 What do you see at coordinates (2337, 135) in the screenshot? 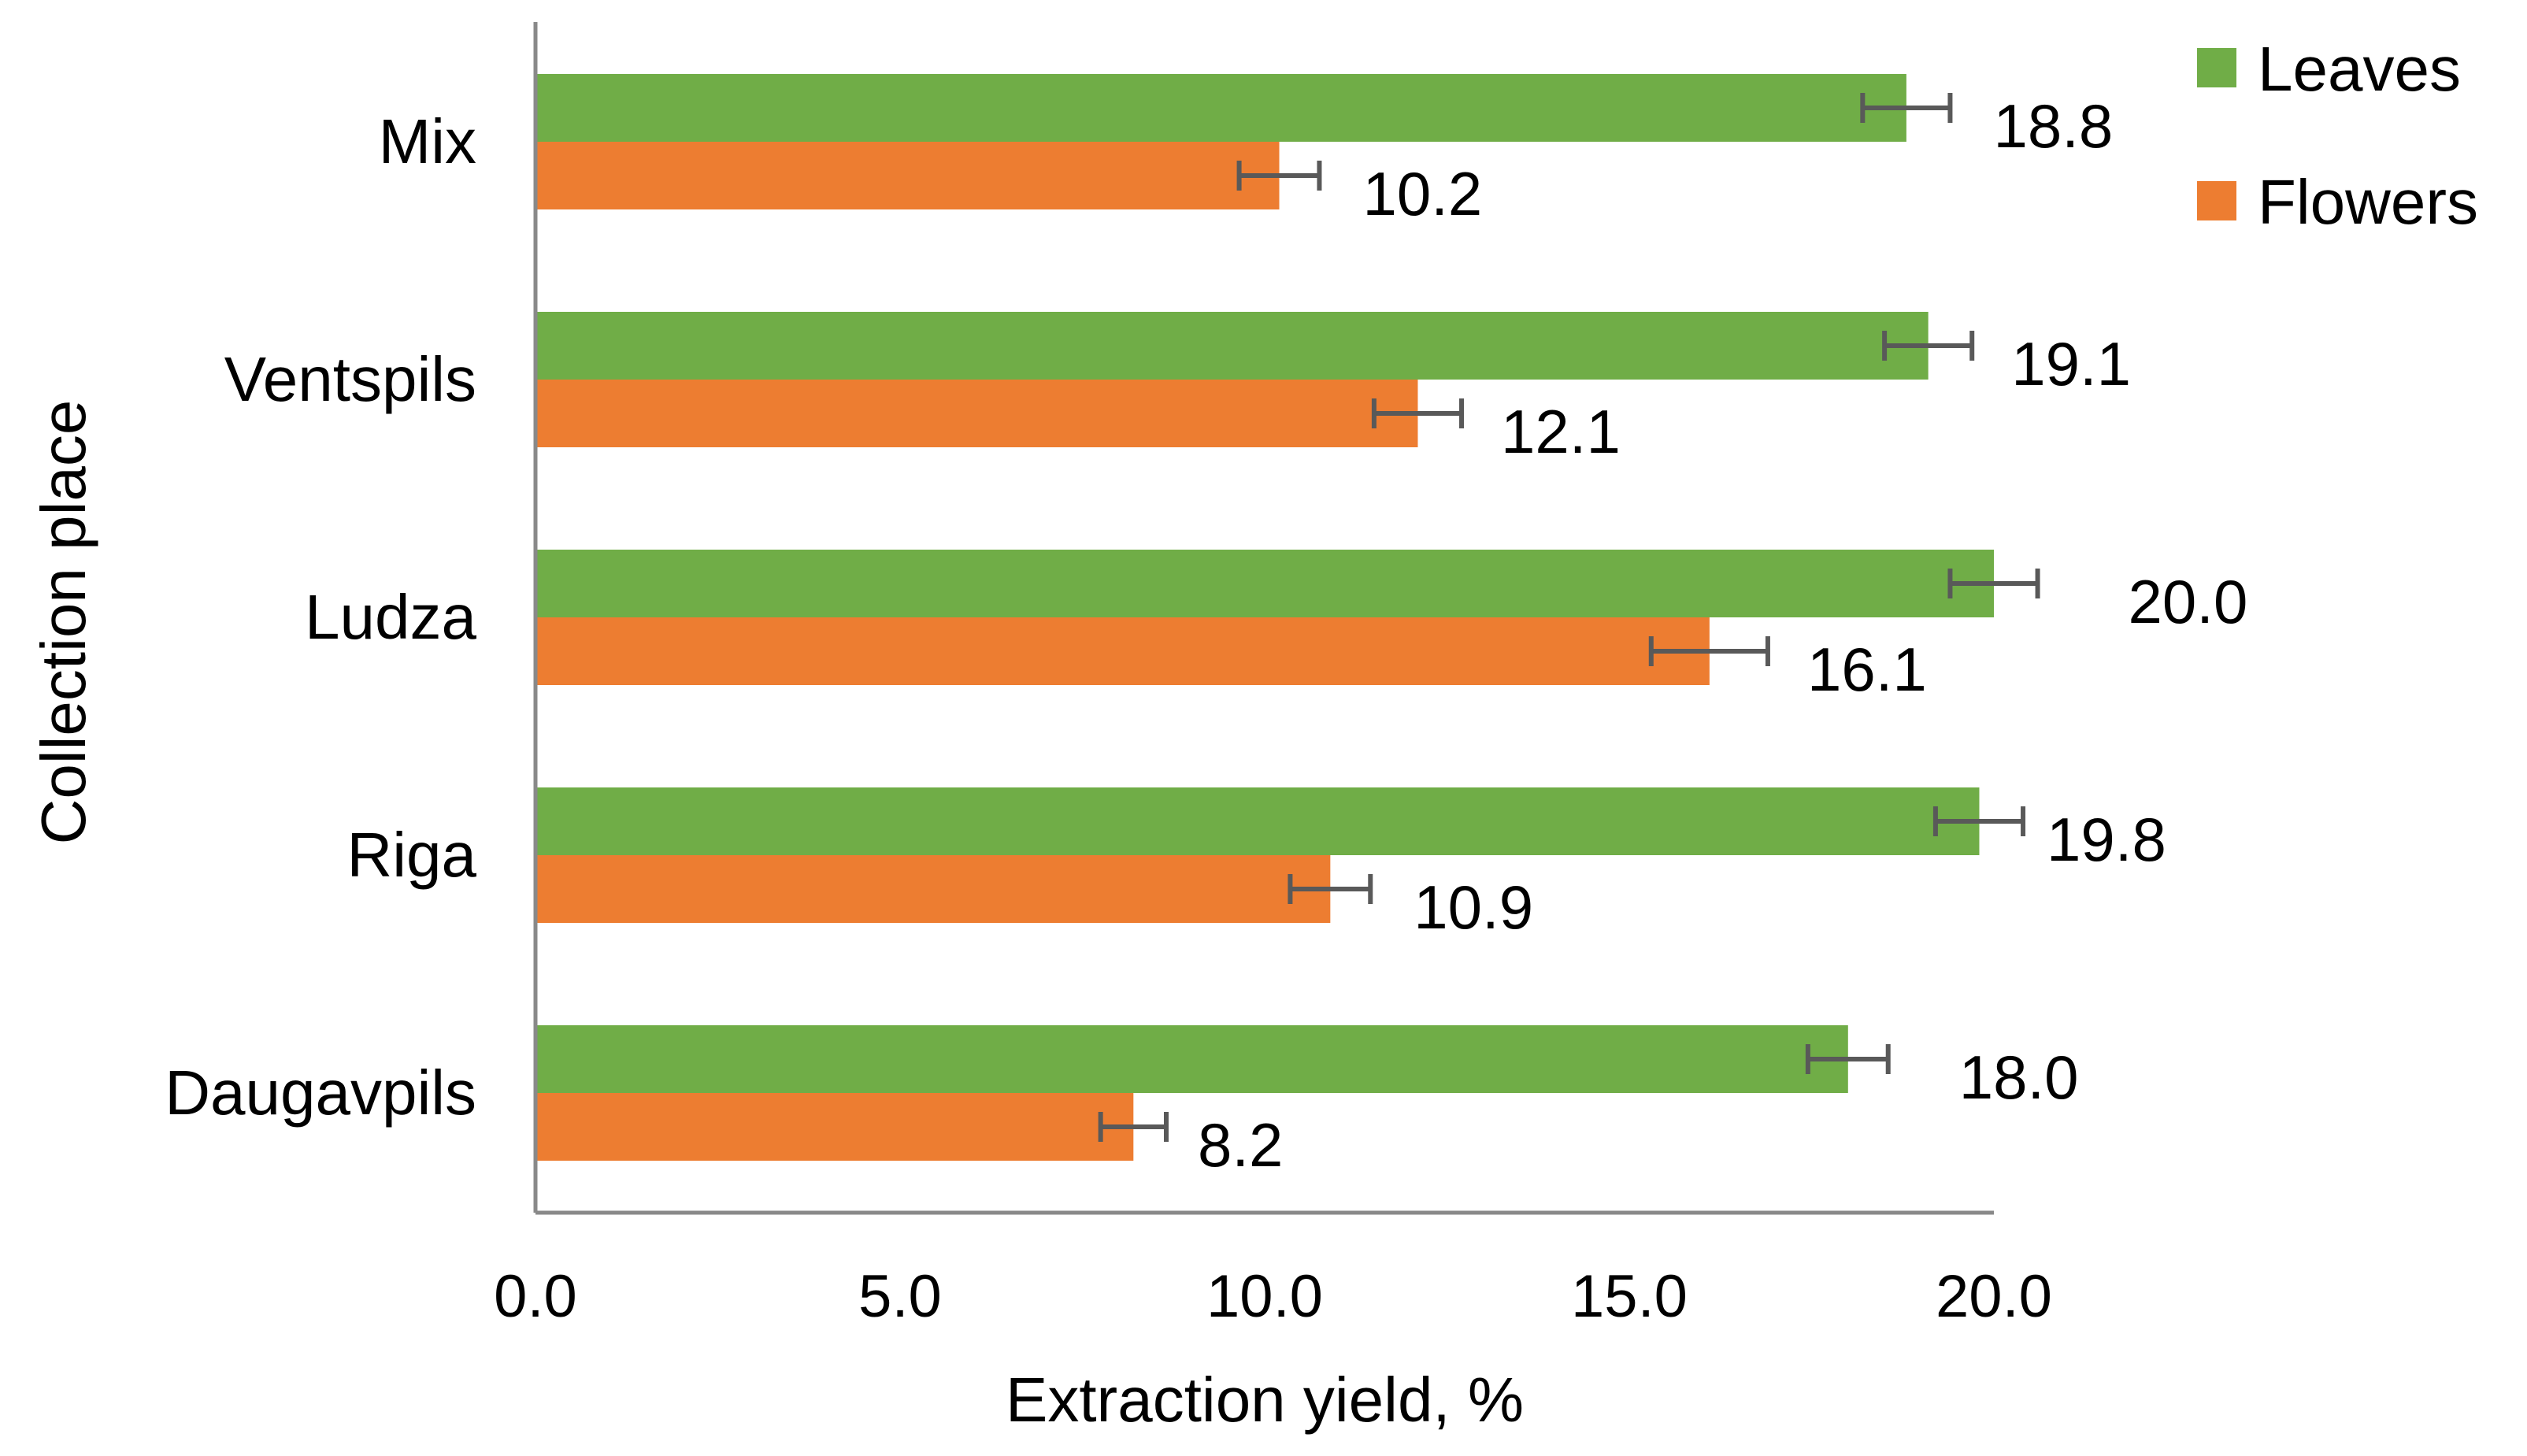
I see `legend: Leaves Flowers` at bounding box center [2337, 135].